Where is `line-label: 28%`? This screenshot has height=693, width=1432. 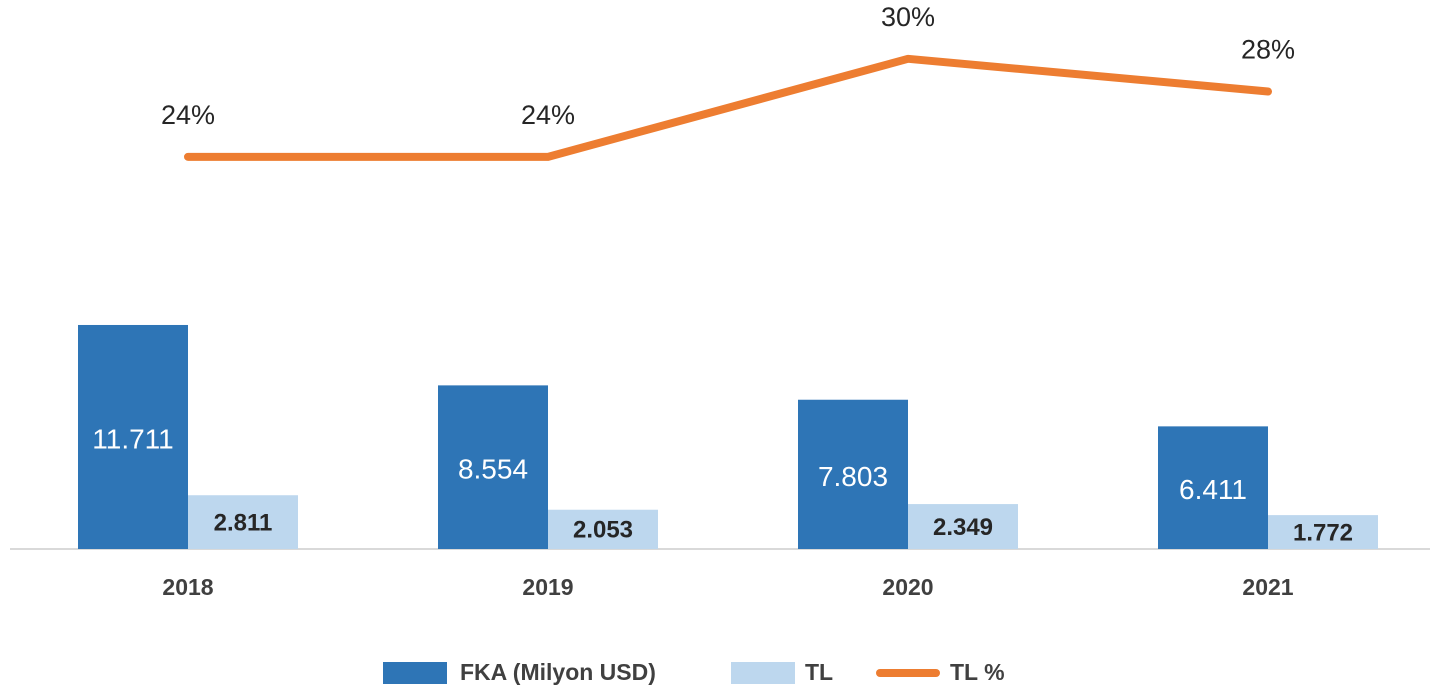
line-label: 28% is located at coordinates (1268, 50).